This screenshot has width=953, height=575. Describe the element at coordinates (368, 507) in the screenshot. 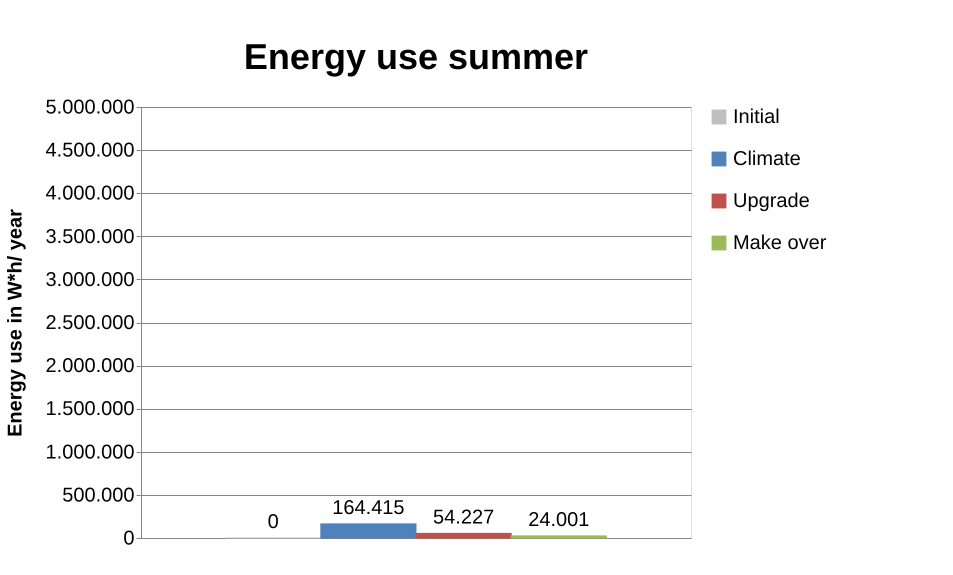

I see `data-label: 164.415` at that location.